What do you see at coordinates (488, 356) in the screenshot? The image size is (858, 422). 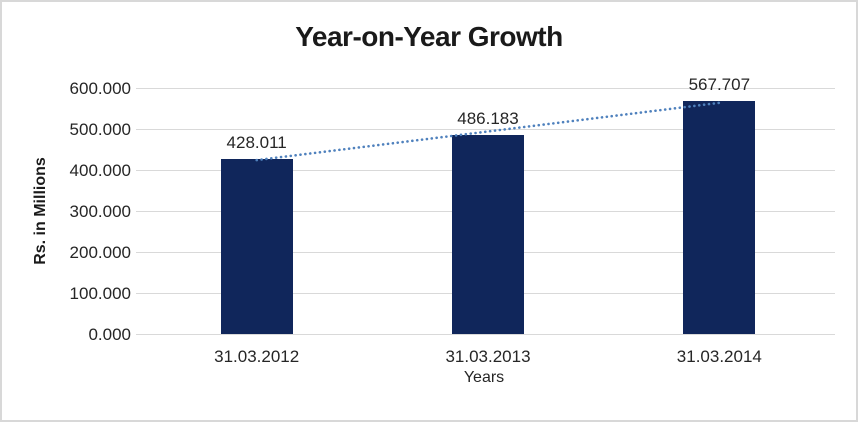 I see `x-tick-label: 31.03.2013` at bounding box center [488, 356].